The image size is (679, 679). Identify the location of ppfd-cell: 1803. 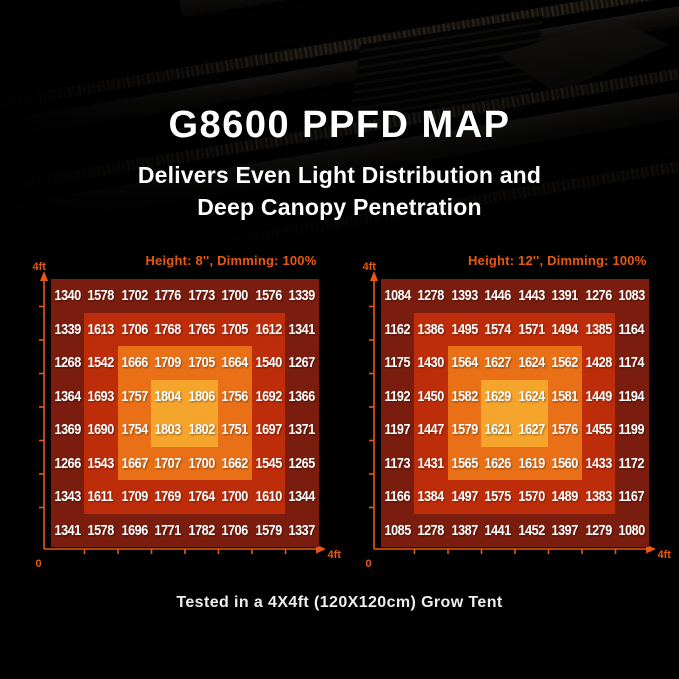
(168, 430).